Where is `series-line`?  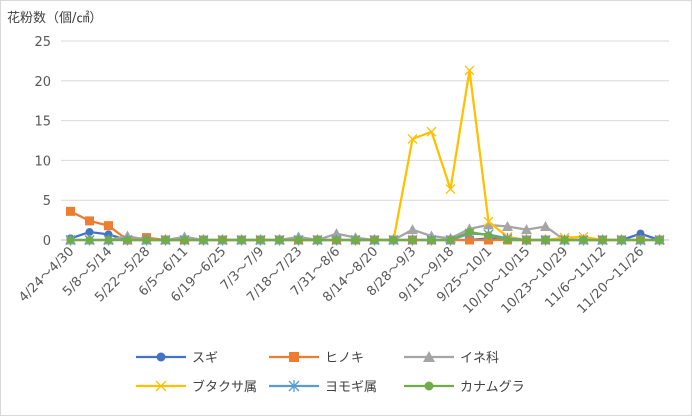
series-line is located at coordinates (364, 226).